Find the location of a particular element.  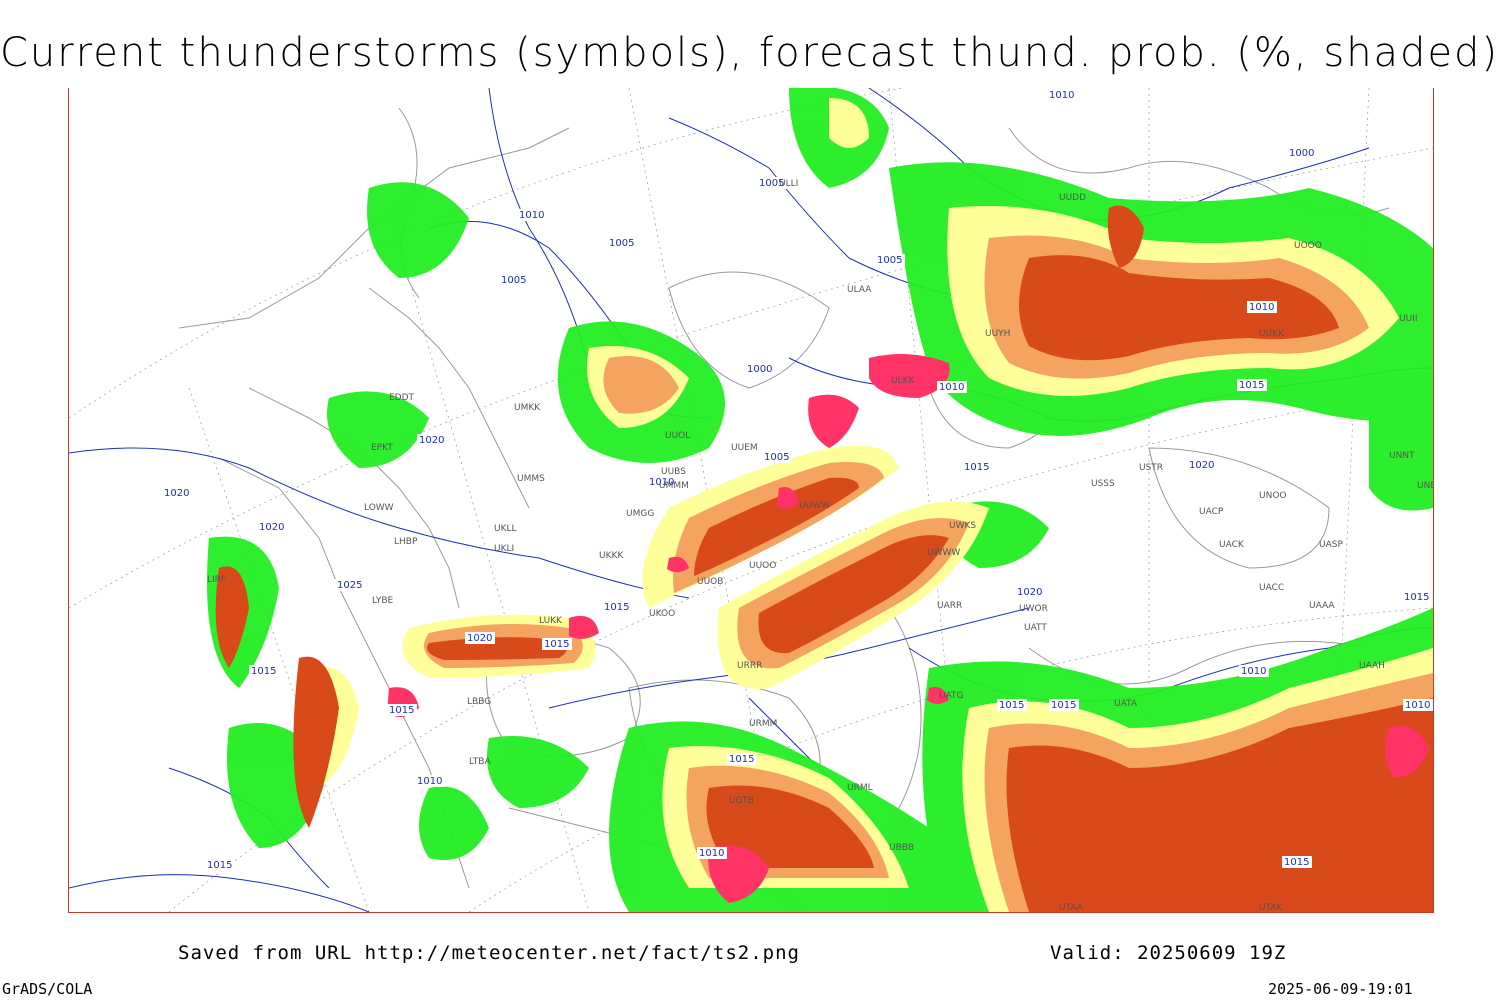

station-label: UATT is located at coordinates (1035, 628).